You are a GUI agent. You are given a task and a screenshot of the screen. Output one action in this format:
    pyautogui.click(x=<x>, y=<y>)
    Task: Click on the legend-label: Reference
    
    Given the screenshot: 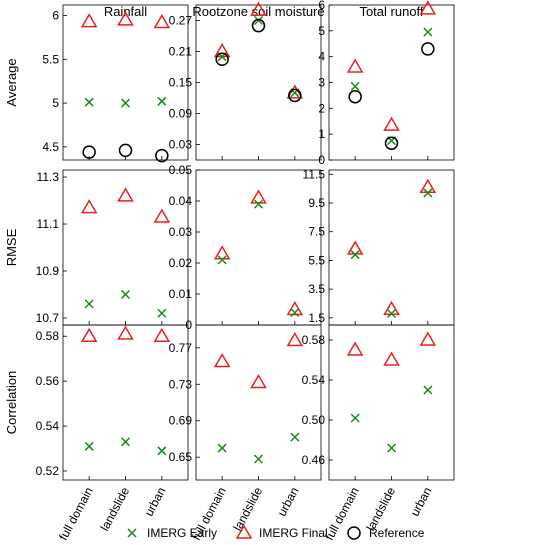 What is the action you would take?
    pyautogui.click(x=397, y=533)
    